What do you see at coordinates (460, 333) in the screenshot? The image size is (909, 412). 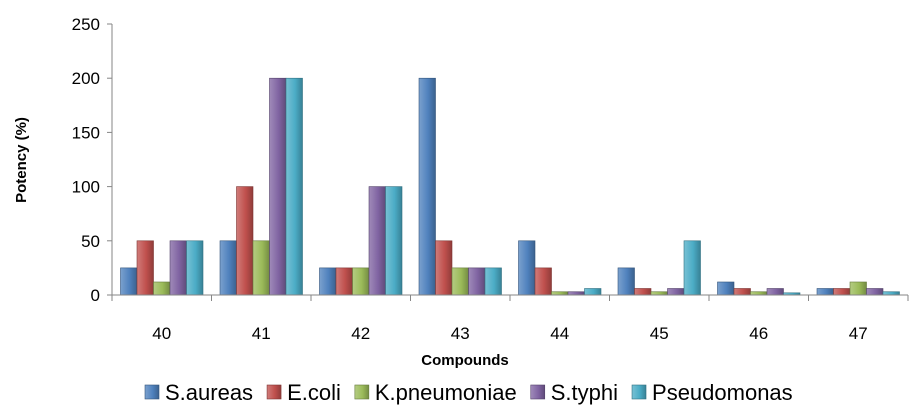 I see `x-tick-label: 43` at bounding box center [460, 333].